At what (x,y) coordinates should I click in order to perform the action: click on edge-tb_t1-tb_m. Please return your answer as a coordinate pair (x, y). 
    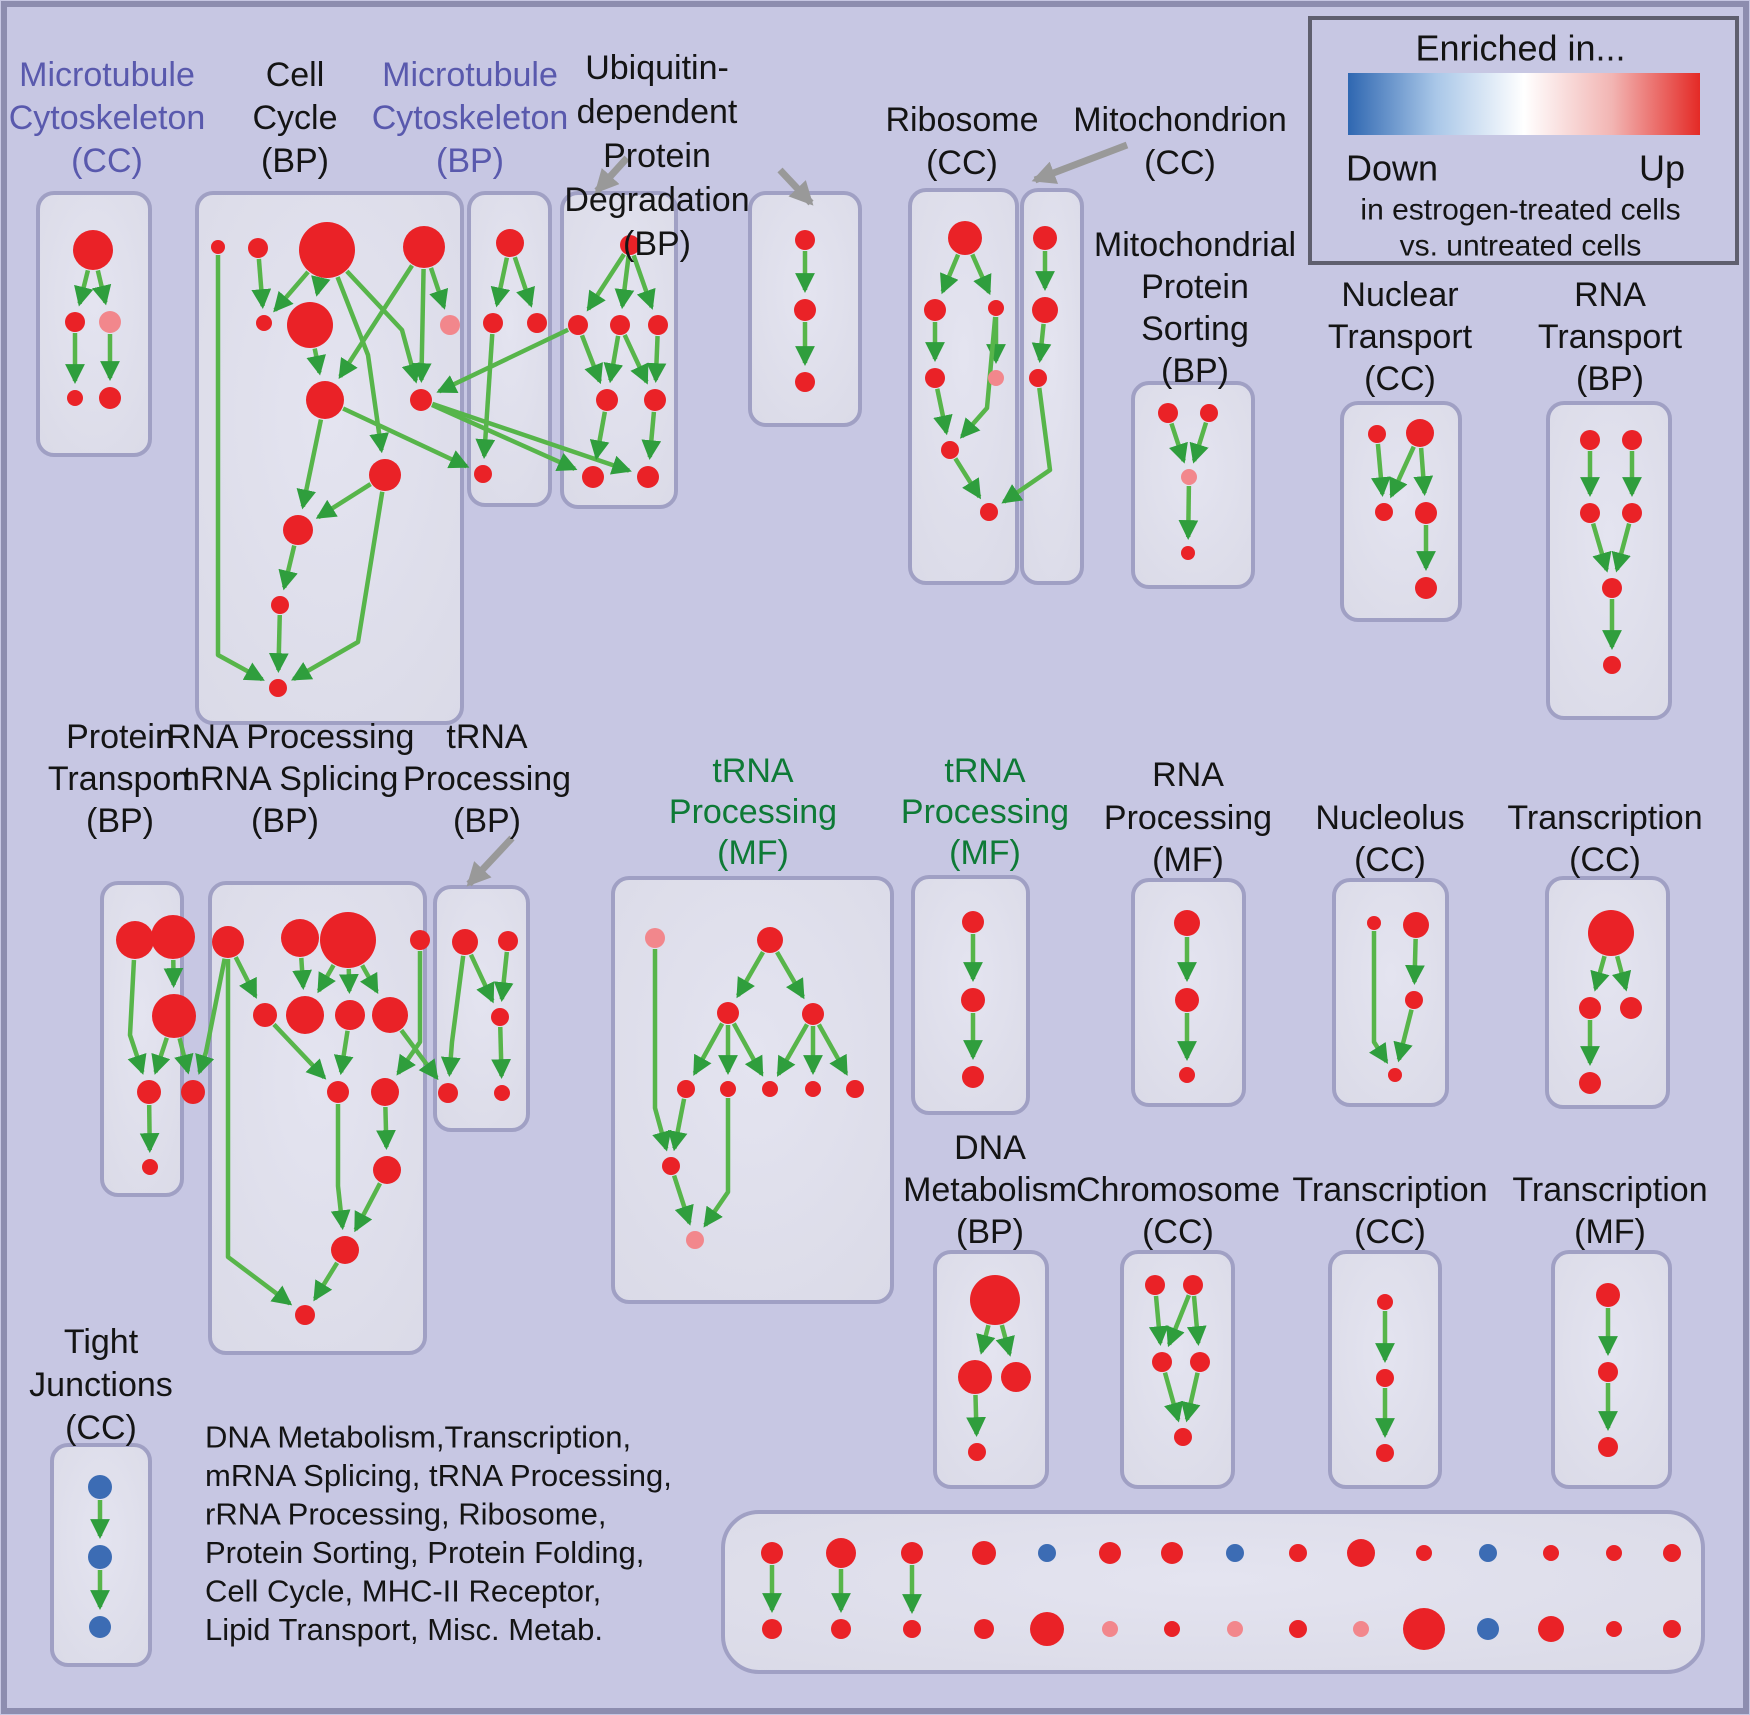
    Looking at the image, I should click on (481, 978).